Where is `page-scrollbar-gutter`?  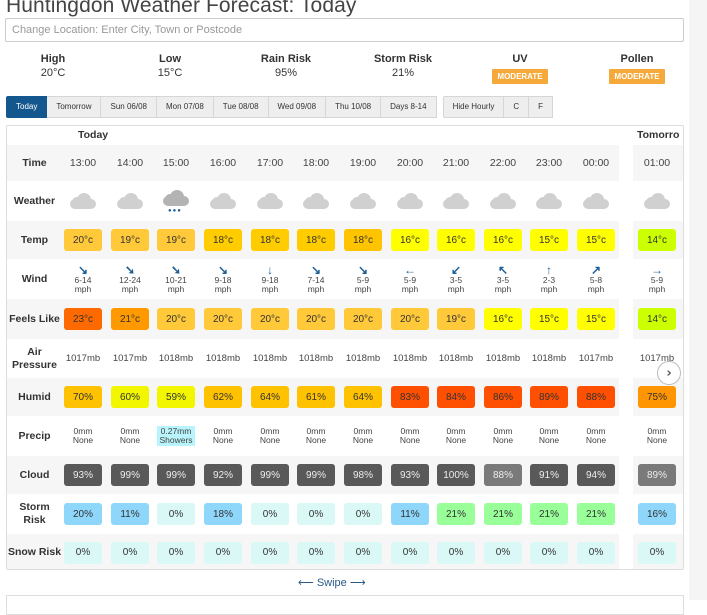 page-scrollbar-gutter is located at coordinates (698, 300).